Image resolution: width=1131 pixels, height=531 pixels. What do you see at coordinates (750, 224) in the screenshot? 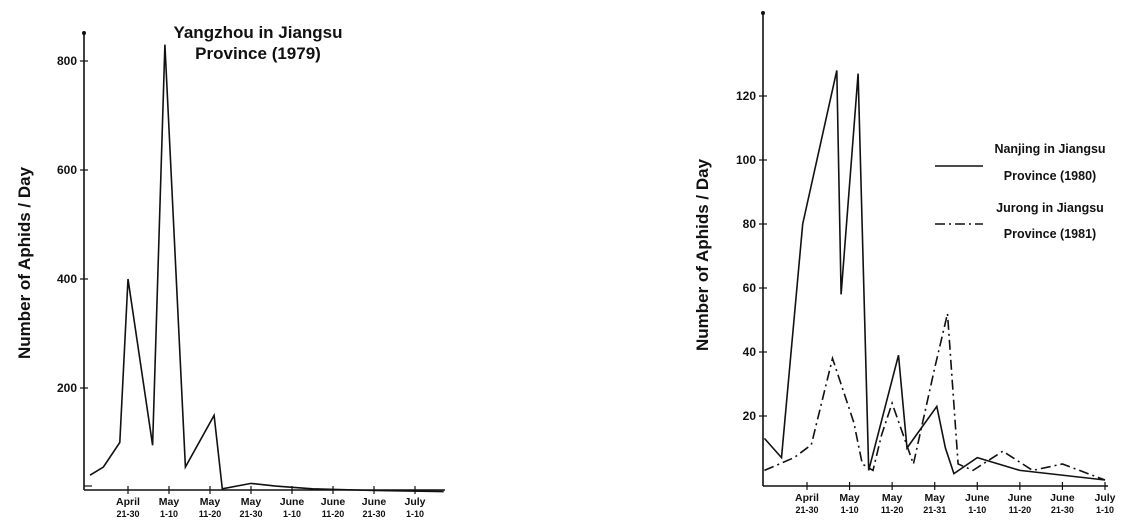
I see `y-tick-label: 80` at bounding box center [750, 224].